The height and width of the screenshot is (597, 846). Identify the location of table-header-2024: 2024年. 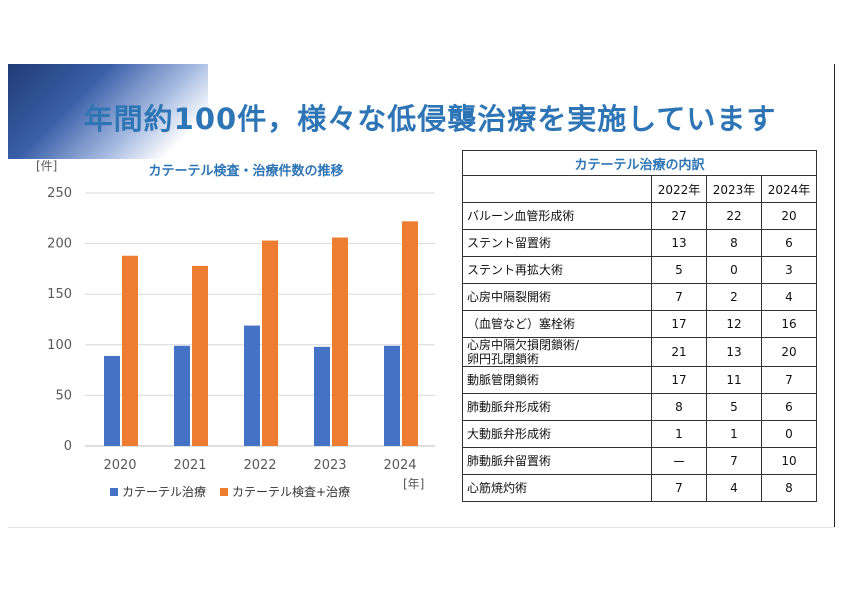
(789, 189).